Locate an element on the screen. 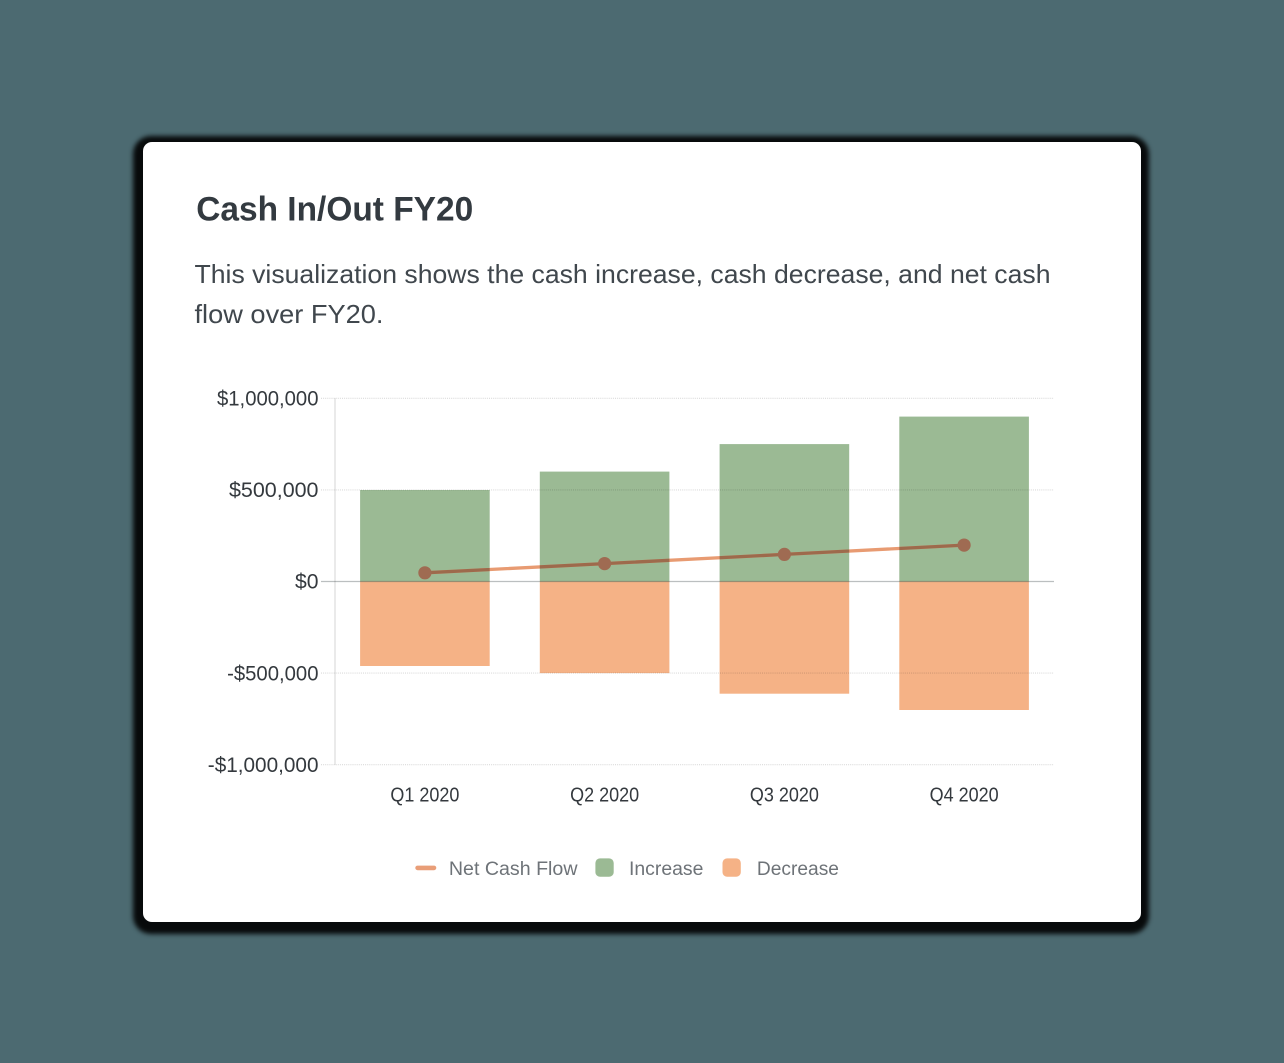 This screenshot has height=1063, width=1284. svg-text: Q3 2020 is located at coordinates (784, 794).